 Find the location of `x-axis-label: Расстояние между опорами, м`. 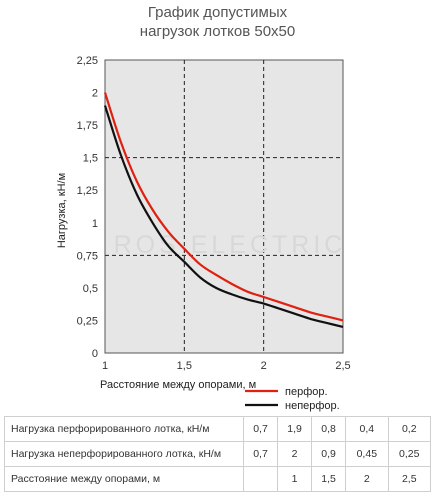

x-axis-label: Расстояние между опорами, м is located at coordinates (178, 385).